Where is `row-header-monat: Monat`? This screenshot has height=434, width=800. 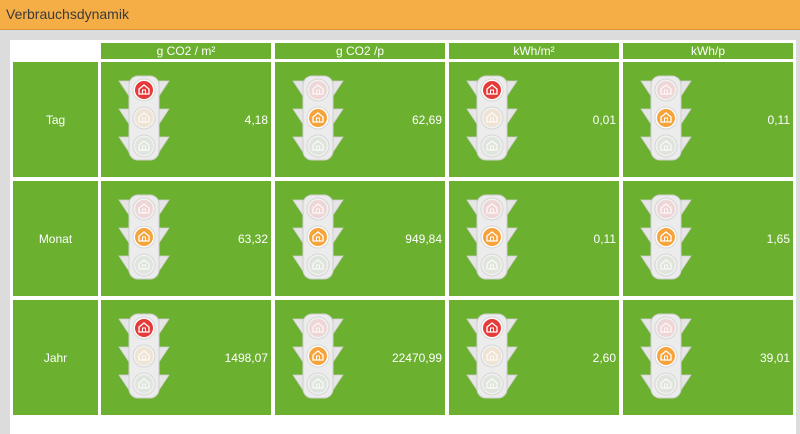 row-header-monat: Monat is located at coordinates (55, 238).